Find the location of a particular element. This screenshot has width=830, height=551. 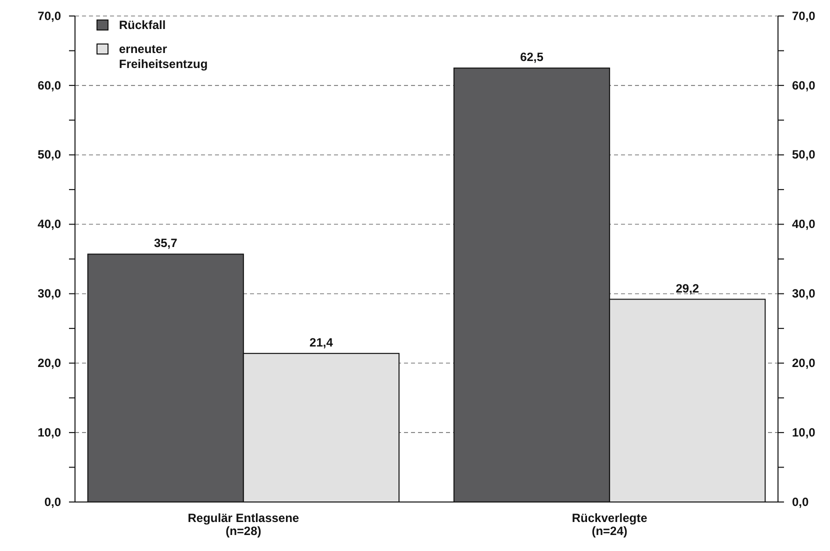

data-label: 29,2 is located at coordinates (688, 288).